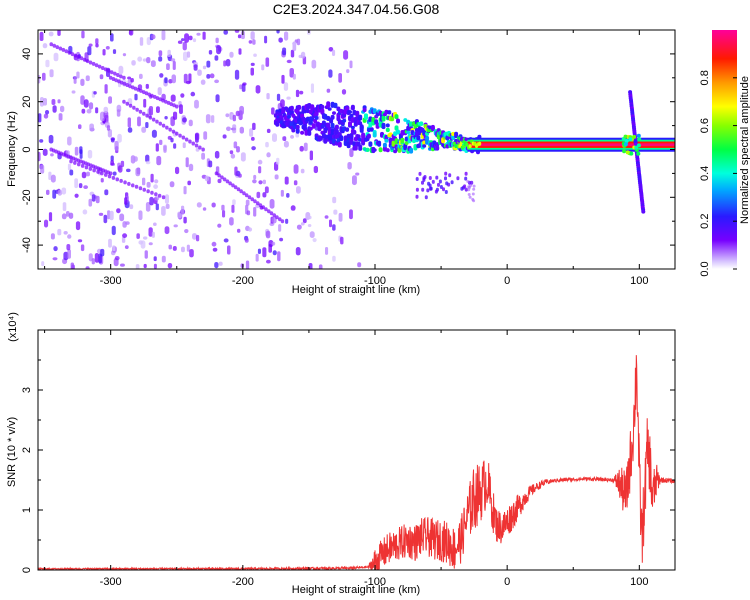 Image resolution: width=750 pixels, height=600 pixels. What do you see at coordinates (744, 150) in the screenshot?
I see `colorbar-label: Normalized spectral amplitude` at bounding box center [744, 150].